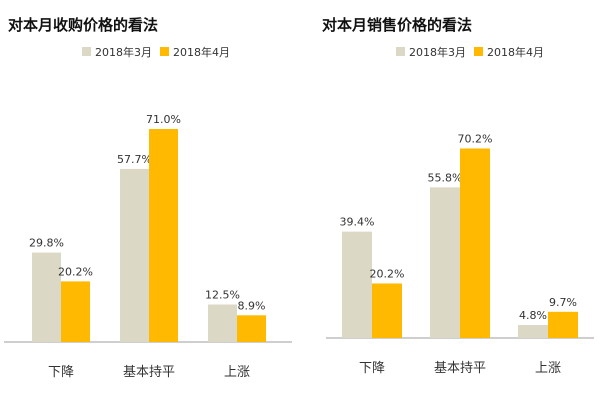 The image size is (600, 400). What do you see at coordinates (397, 25) in the screenshot?
I see `chart-title: 对本月销售价格的看法` at bounding box center [397, 25].